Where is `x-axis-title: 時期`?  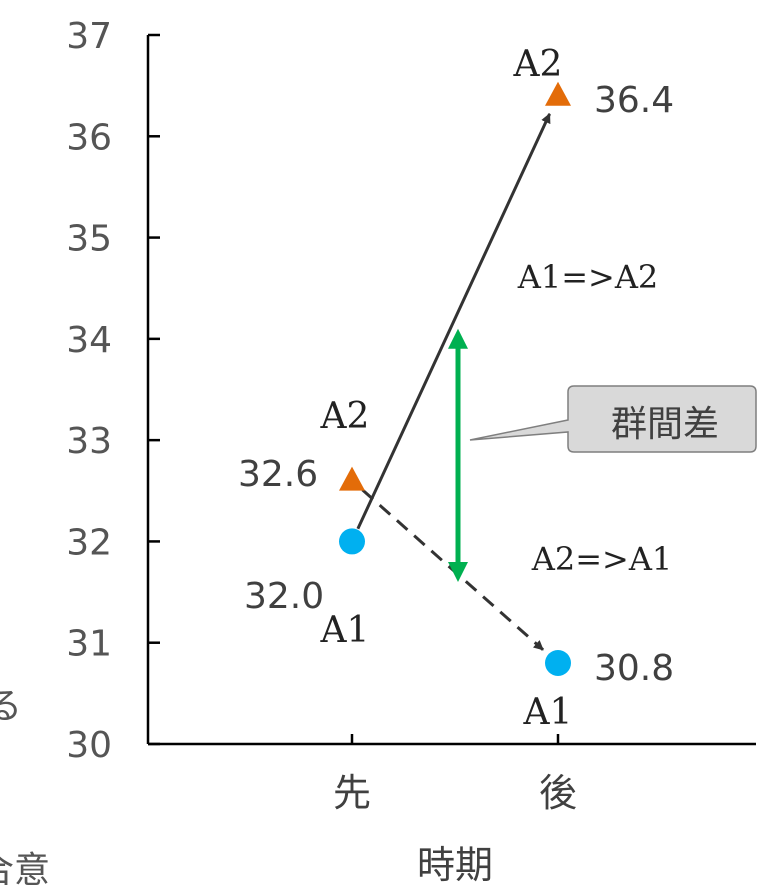 x-axis-title: 時期 is located at coordinates (455, 865).